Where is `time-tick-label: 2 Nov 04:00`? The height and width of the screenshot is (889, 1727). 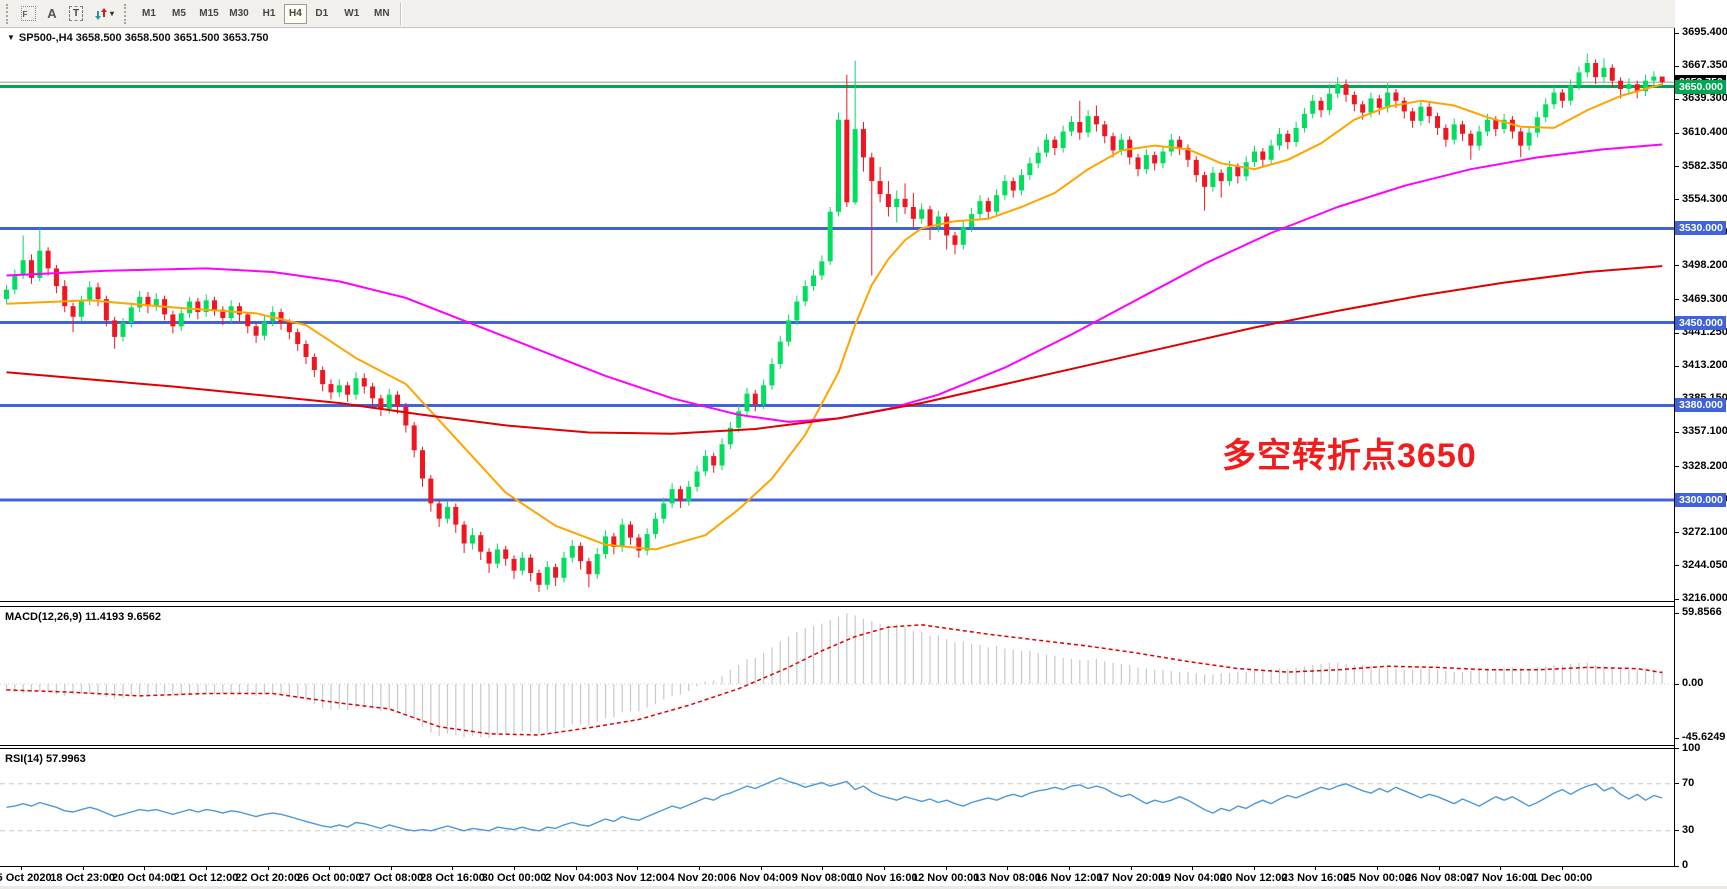 time-tick-label: 2 Nov 04:00 is located at coordinates (576, 878).